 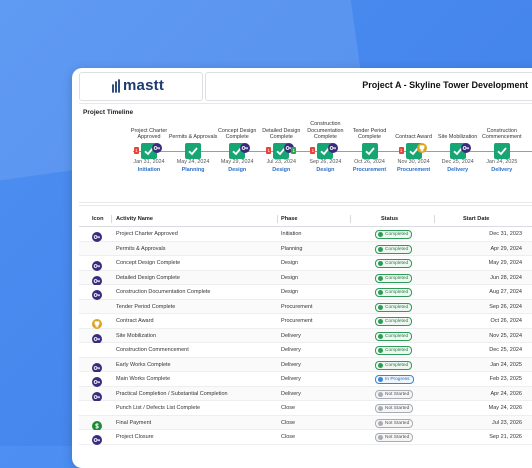 What do you see at coordinates (507, 422) in the screenshot?
I see `start-date: Jul 23, 2026` at bounding box center [507, 422].